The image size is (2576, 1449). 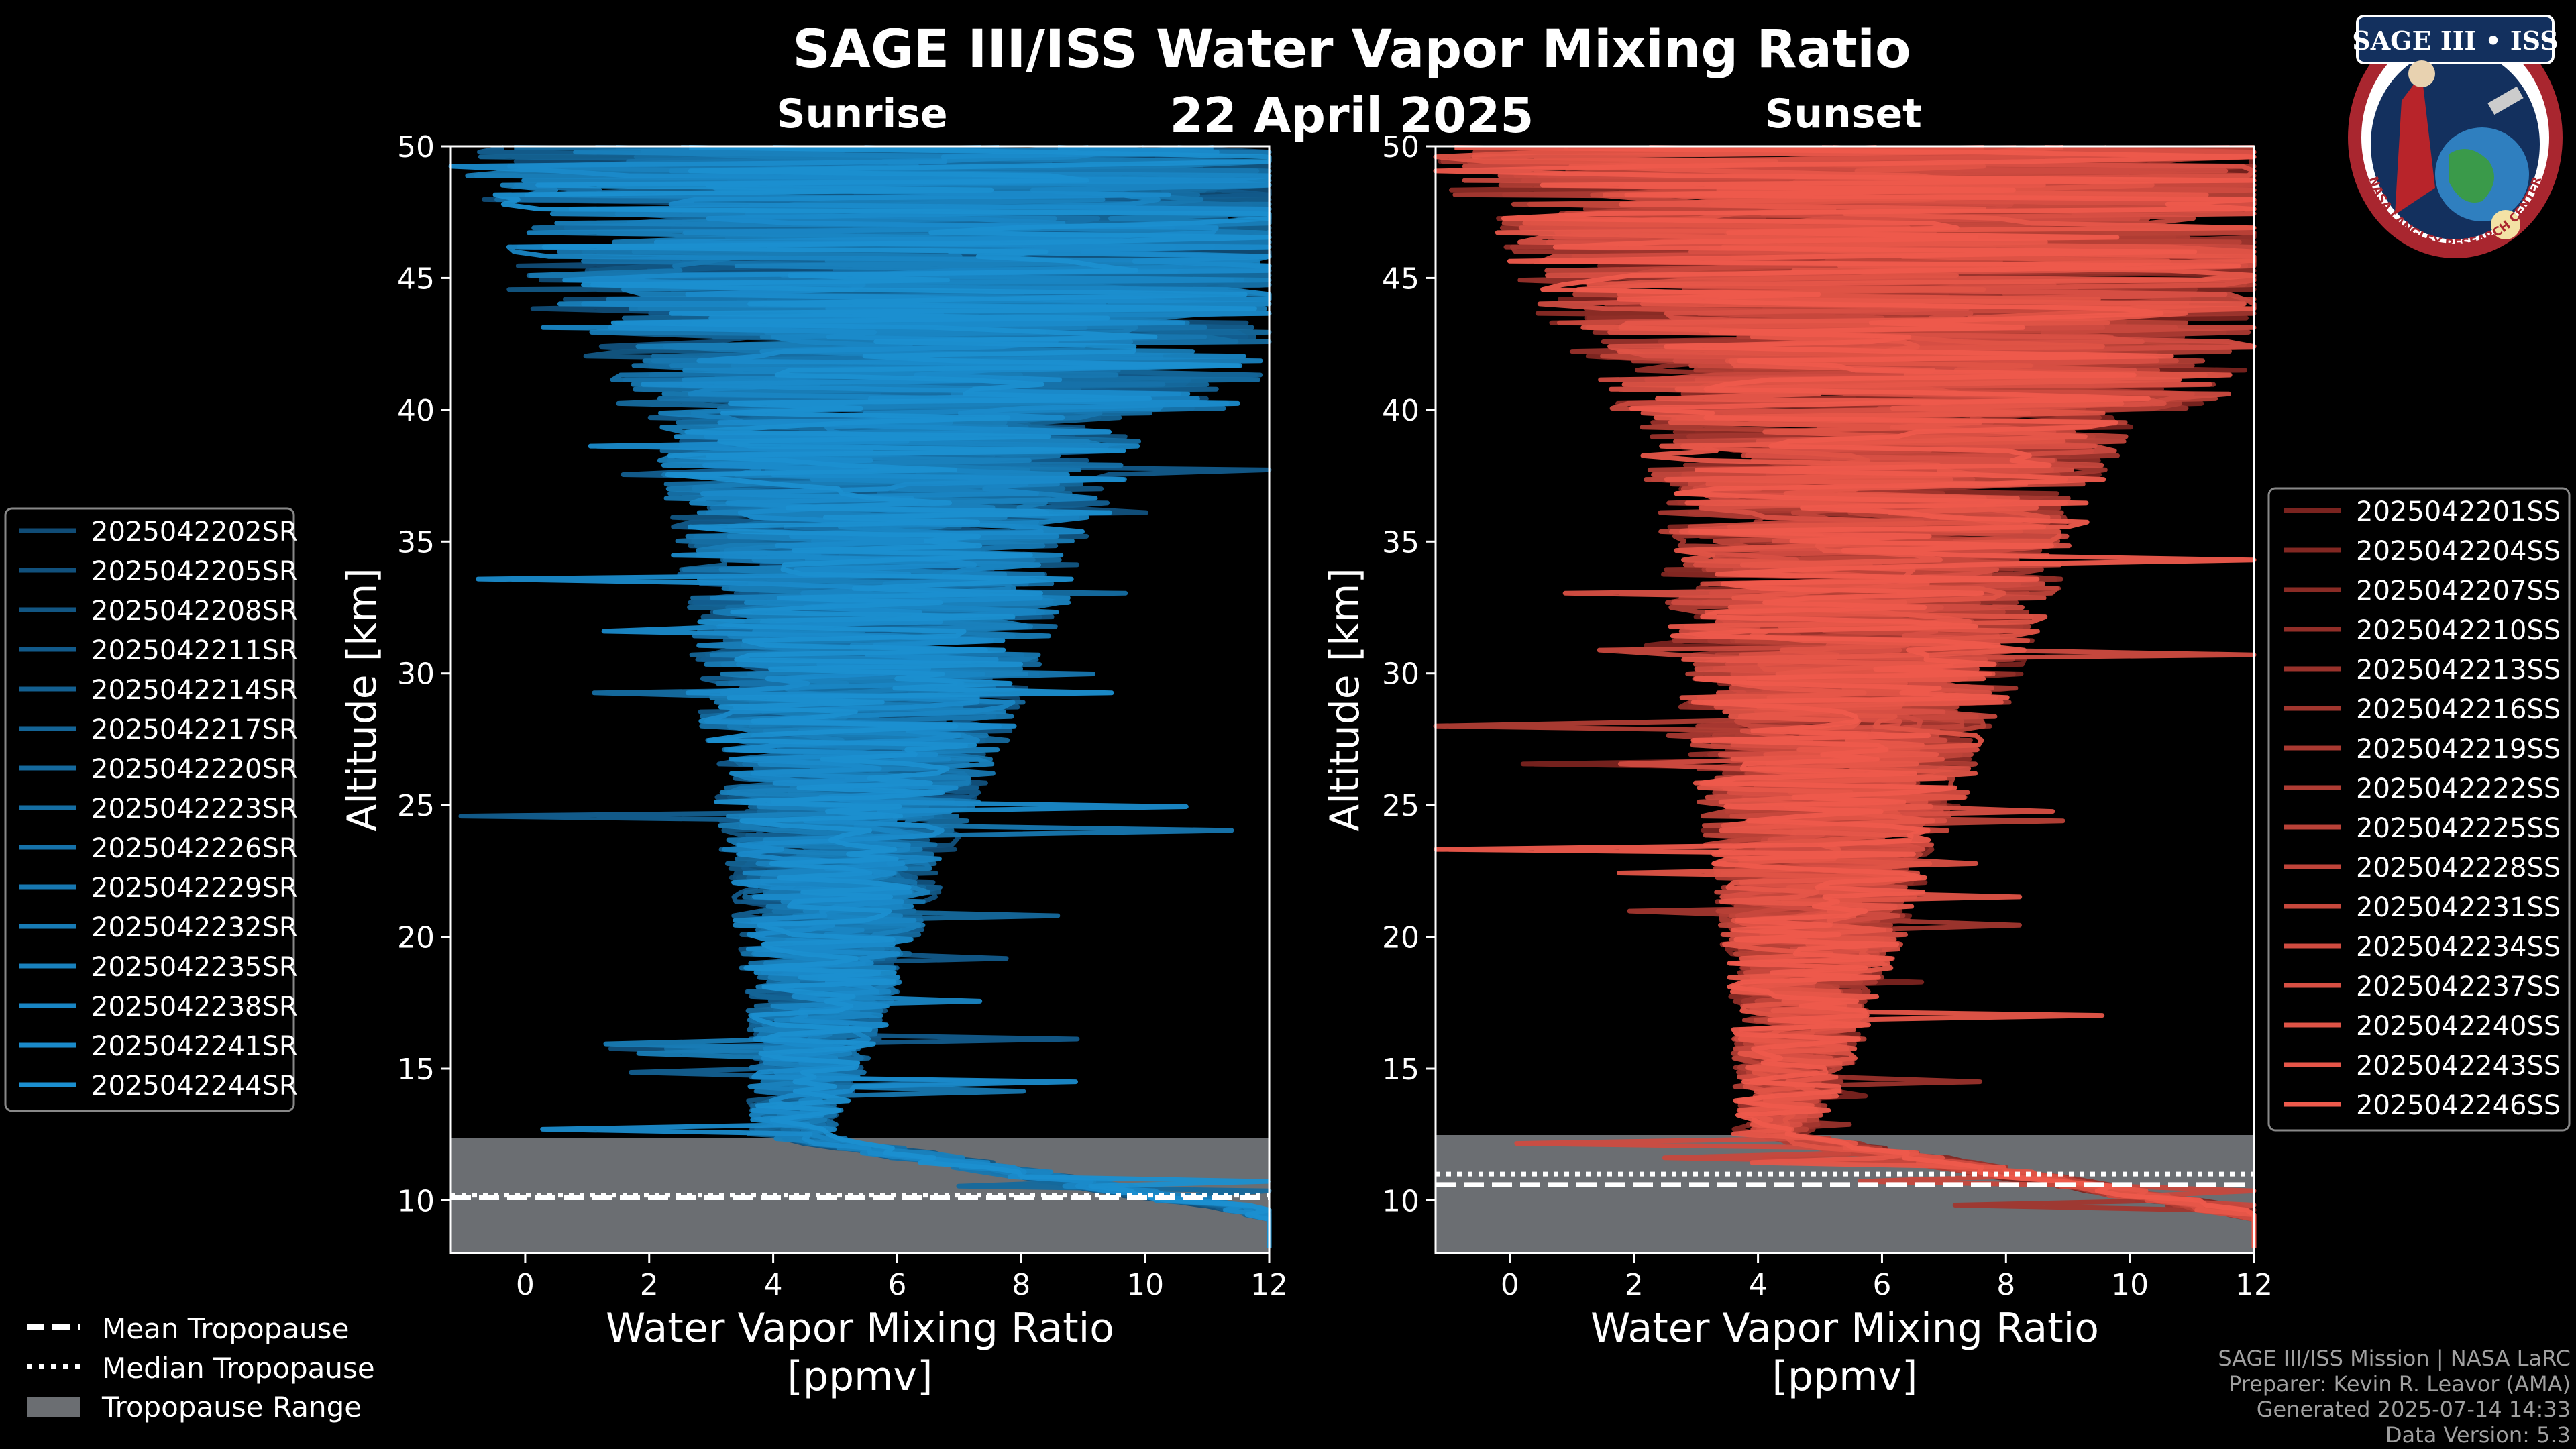 What do you see at coordinates (860, 1376) in the screenshot?
I see `sunrise-x-label-units: [ppmv]` at bounding box center [860, 1376].